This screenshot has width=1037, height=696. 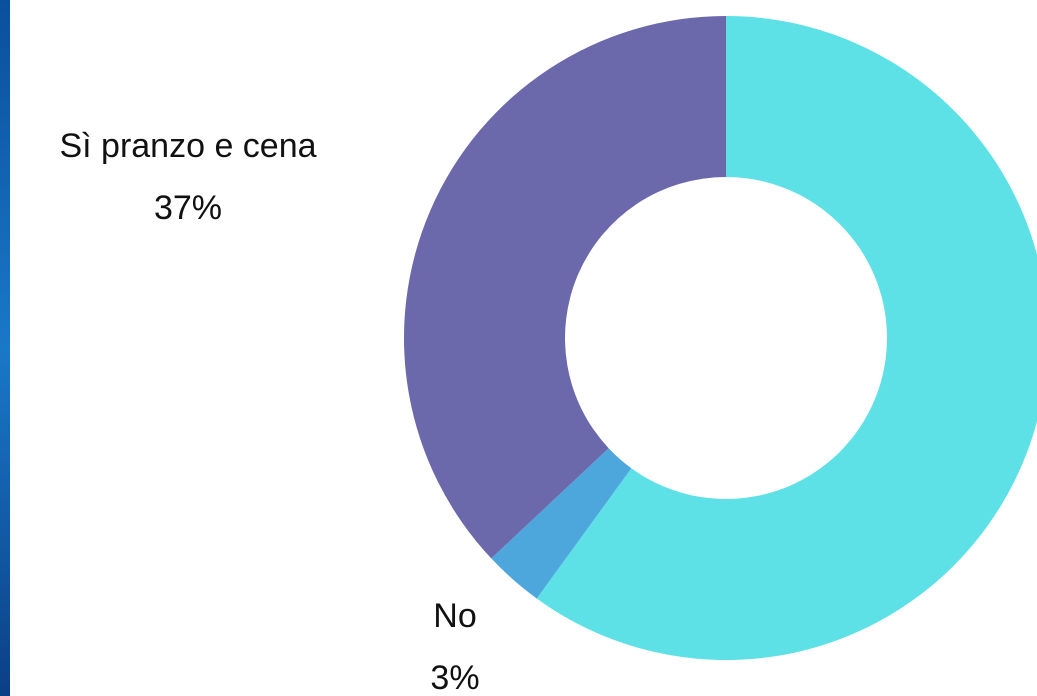 What do you see at coordinates (454, 616) in the screenshot?
I see `slice-label: No` at bounding box center [454, 616].